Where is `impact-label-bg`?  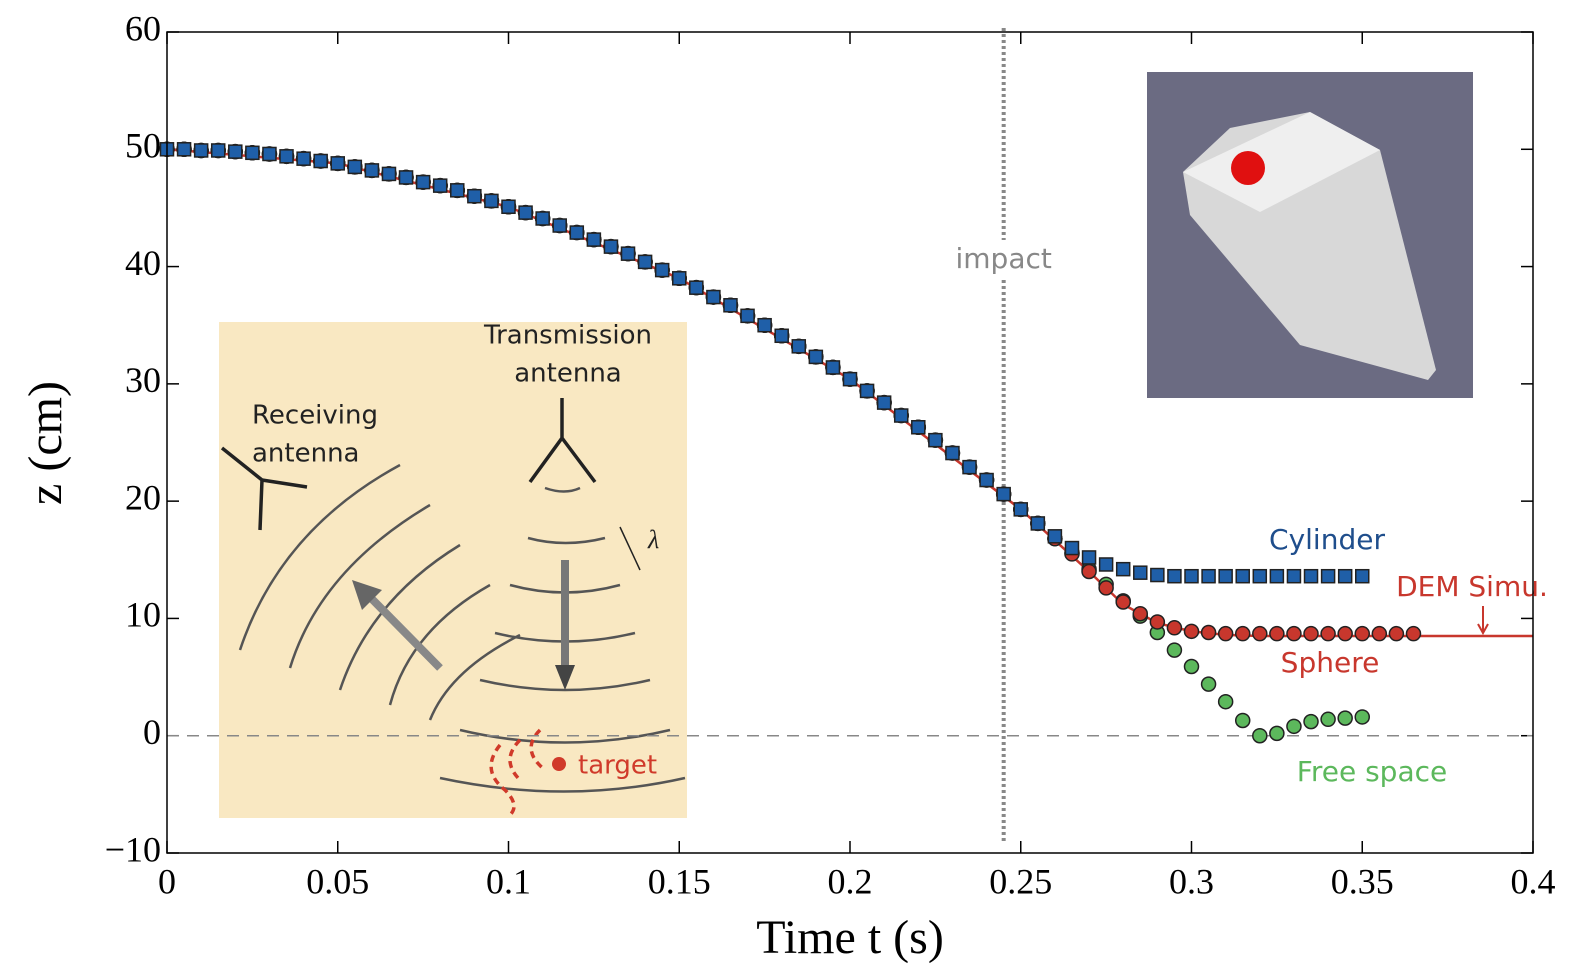 impact-label-bg is located at coordinates (1003, 260).